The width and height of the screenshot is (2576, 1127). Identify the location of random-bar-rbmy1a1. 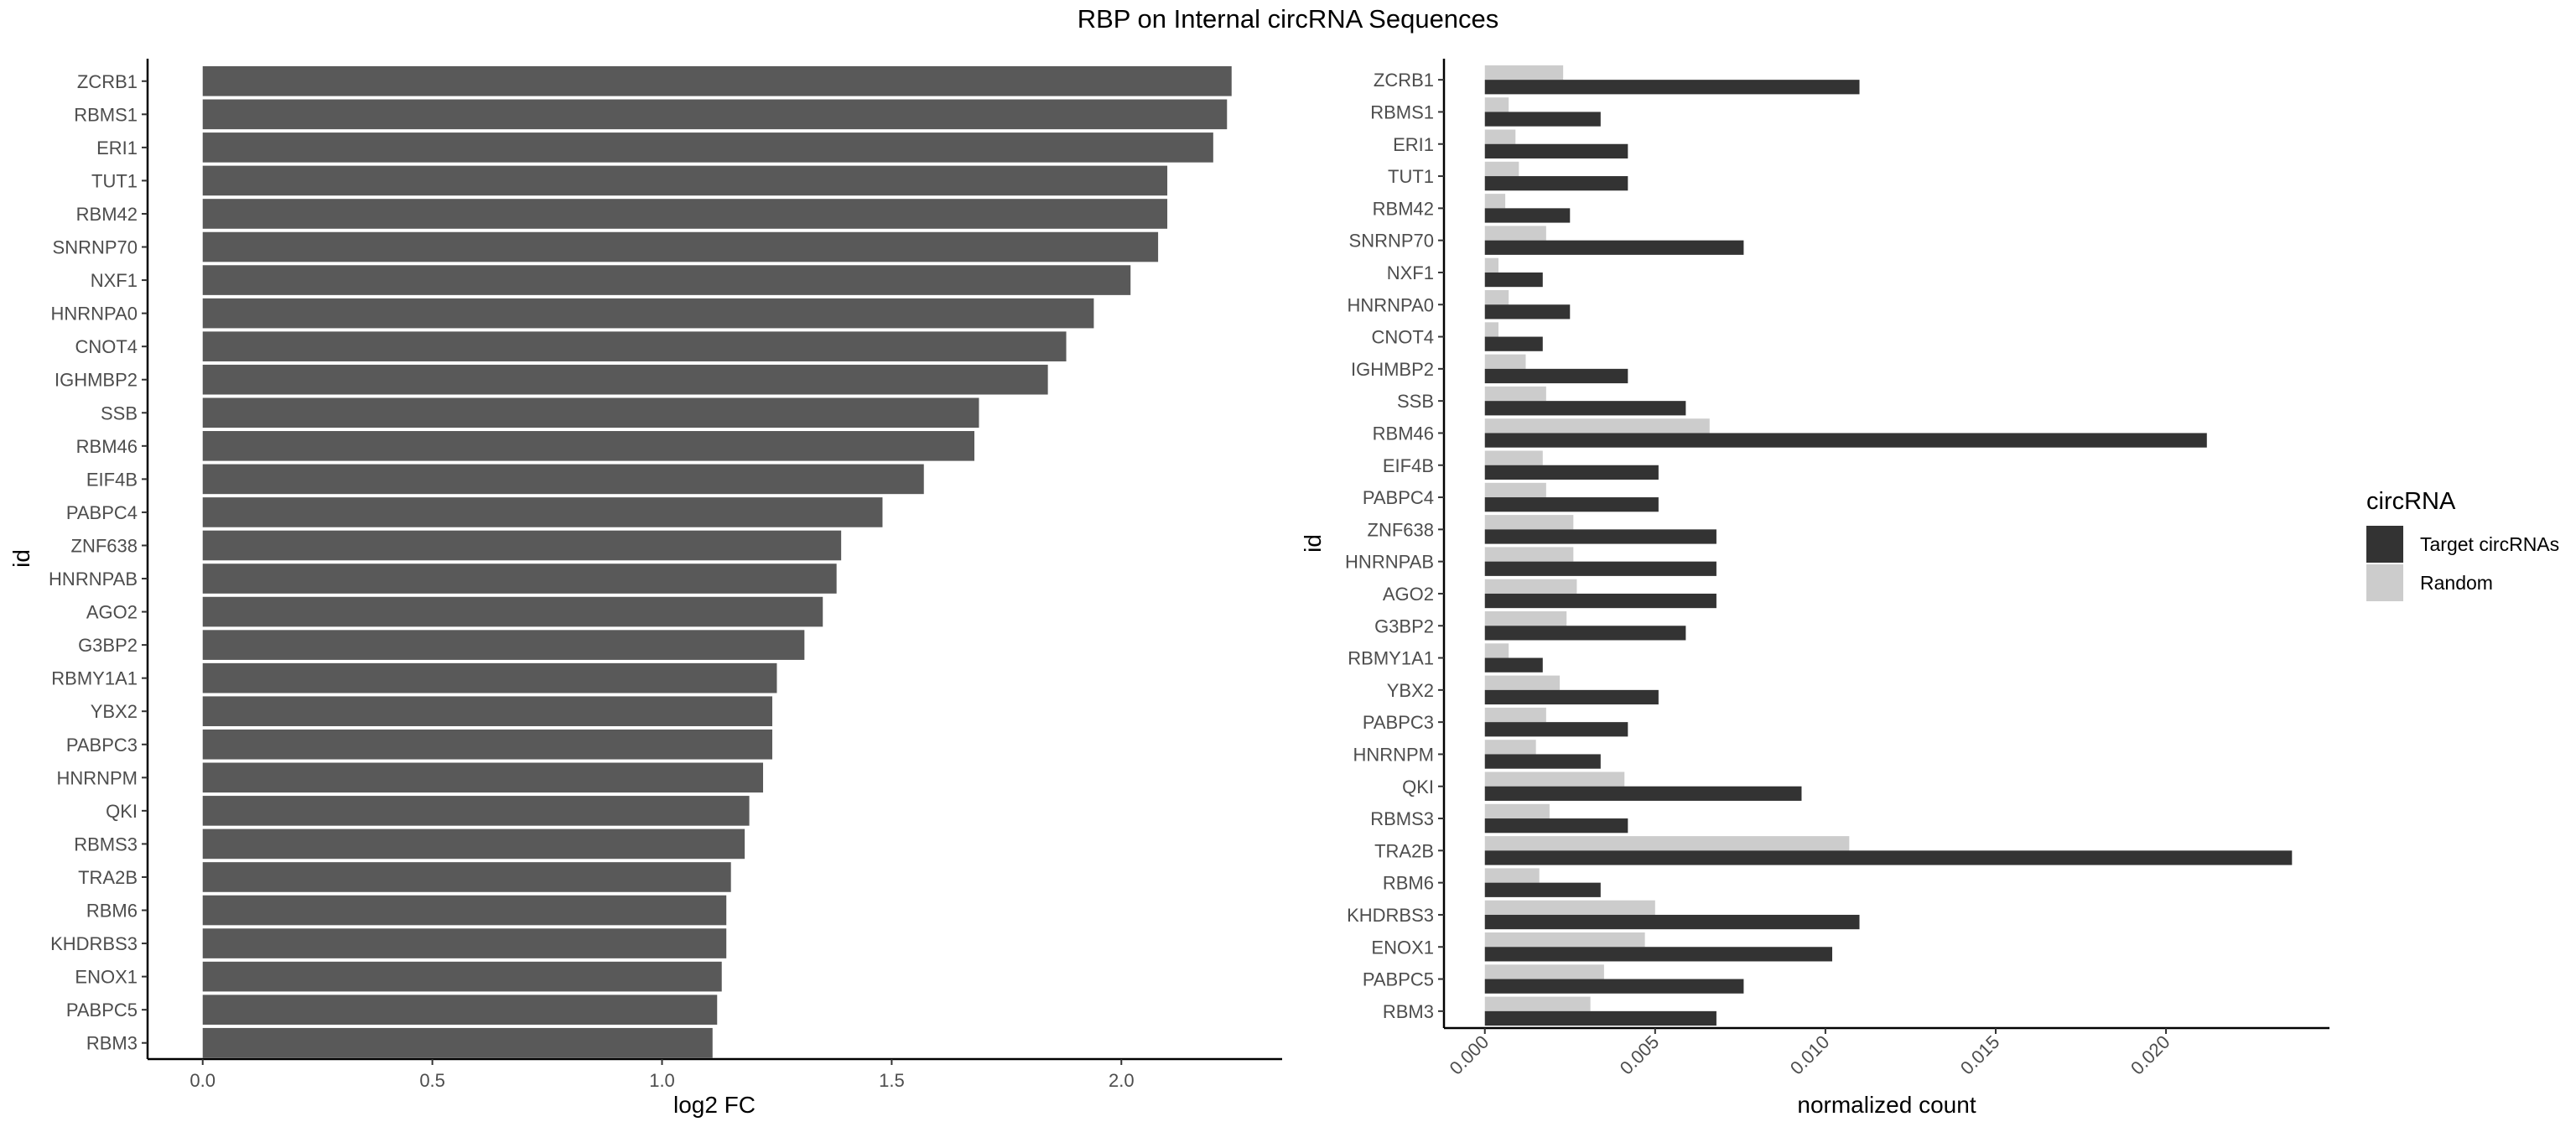
(1496, 650).